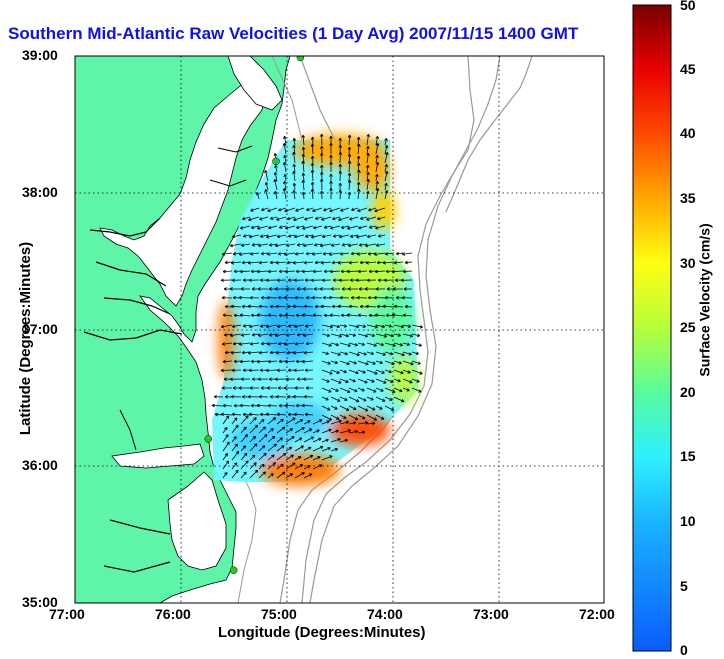  Describe the element at coordinates (140, 527) in the screenshot. I see `pamlico-river` at that location.